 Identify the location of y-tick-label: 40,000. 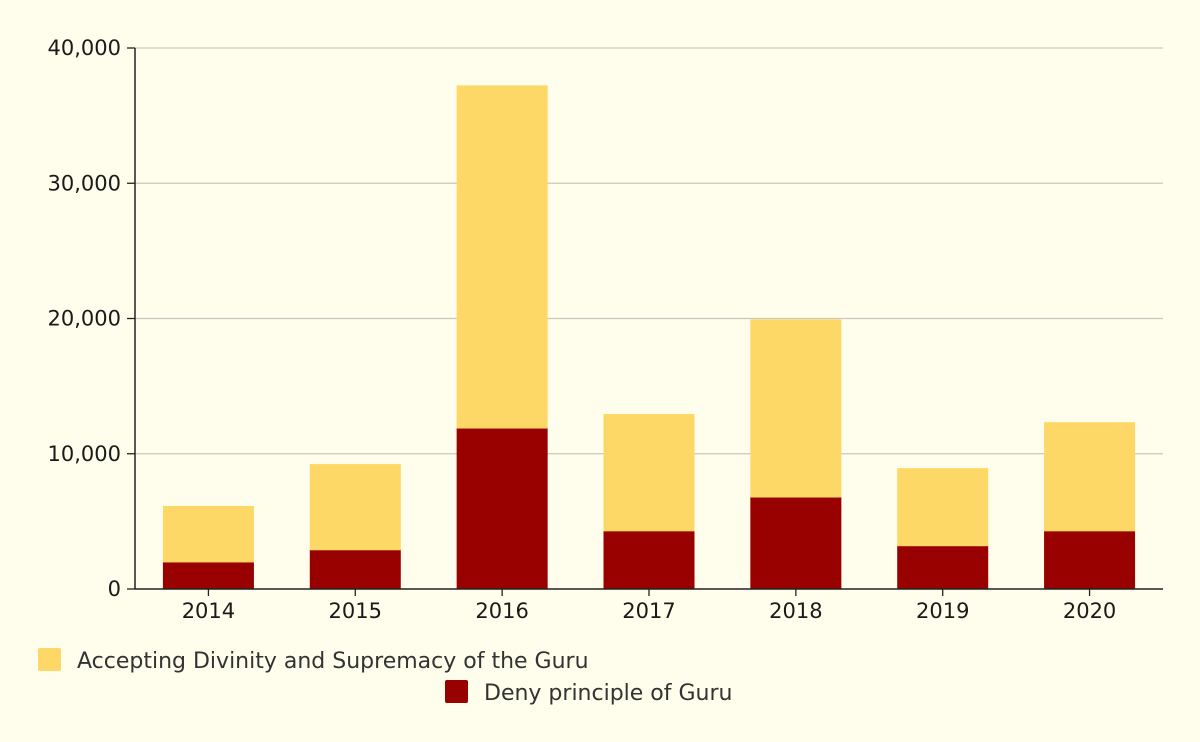
(84, 48).